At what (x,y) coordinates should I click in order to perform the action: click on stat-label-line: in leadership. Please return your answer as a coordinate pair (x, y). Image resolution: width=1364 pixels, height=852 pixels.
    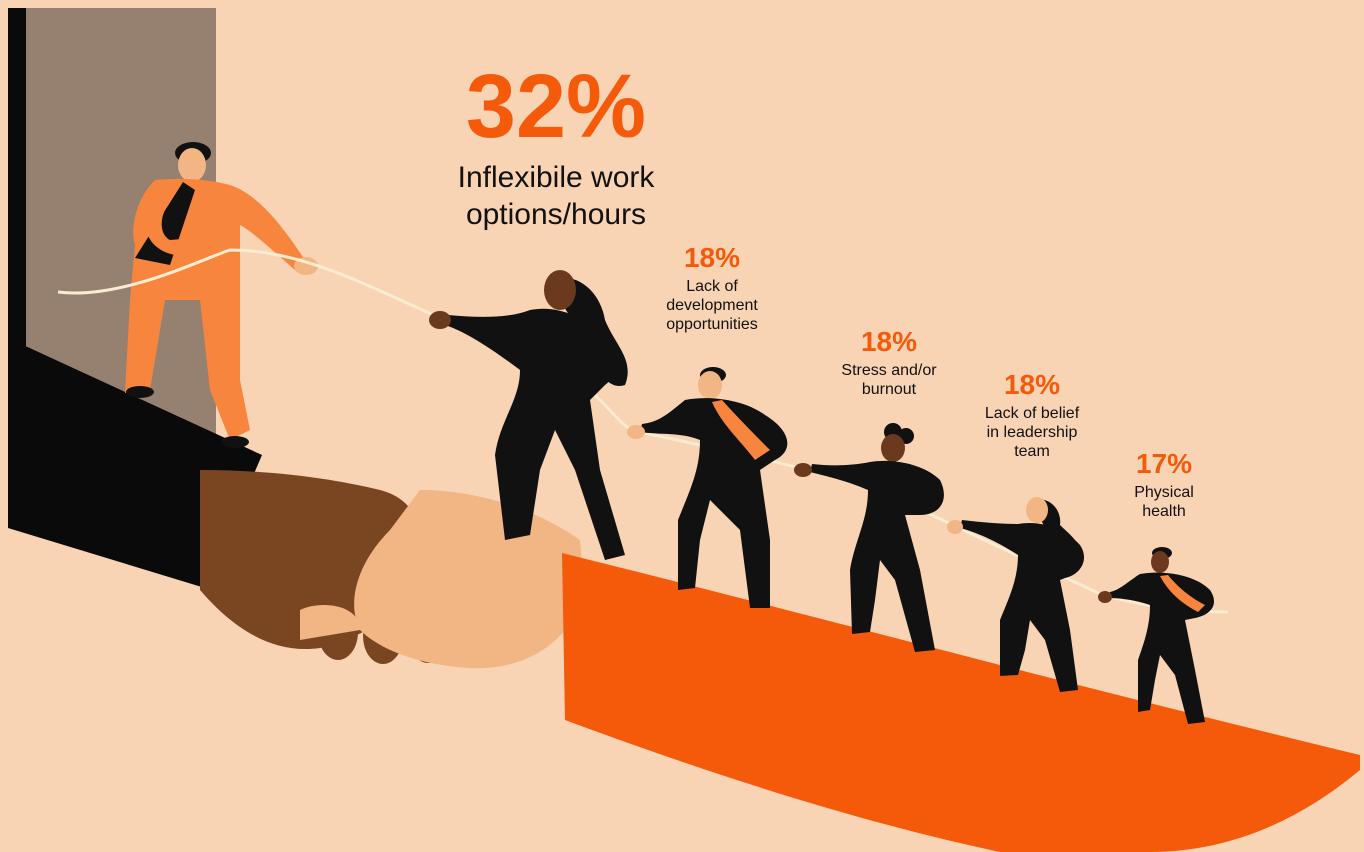
    Looking at the image, I should click on (1032, 433).